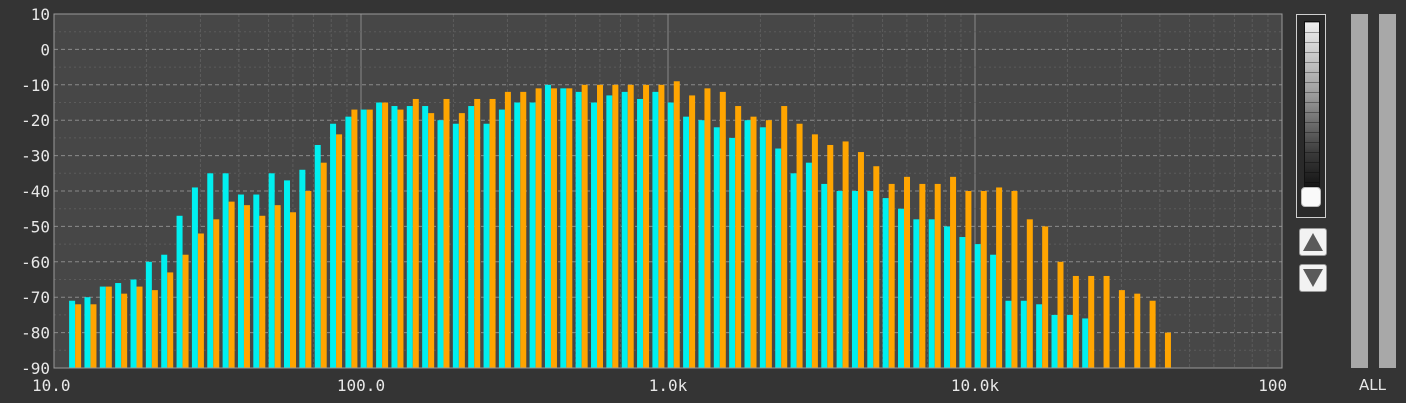 Image resolution: width=1406 pixels, height=403 pixels. What do you see at coordinates (1274, 385) in the screenshot?
I see `x-tick-label: 100.0k` at bounding box center [1274, 385].